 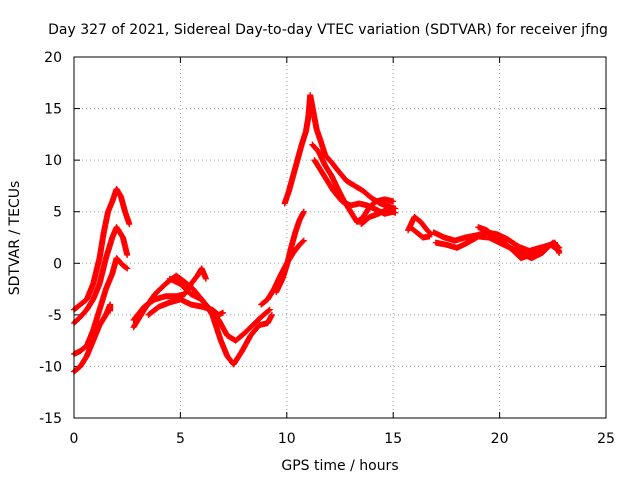 I want to click on x-tick-label: 5, so click(x=180, y=439).